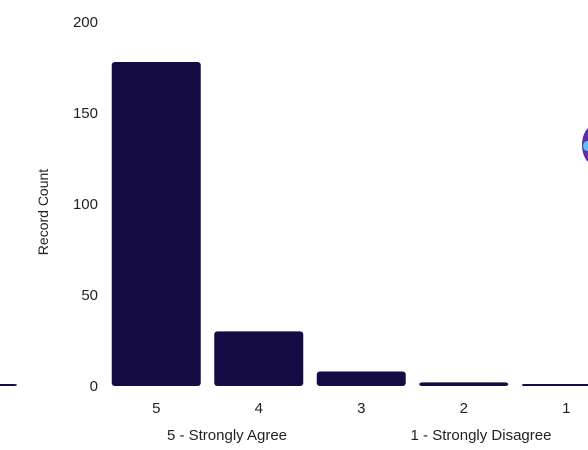 The width and height of the screenshot is (588, 450). Describe the element at coordinates (43, 212) in the screenshot. I see `y-axis-label: Record Count` at that location.